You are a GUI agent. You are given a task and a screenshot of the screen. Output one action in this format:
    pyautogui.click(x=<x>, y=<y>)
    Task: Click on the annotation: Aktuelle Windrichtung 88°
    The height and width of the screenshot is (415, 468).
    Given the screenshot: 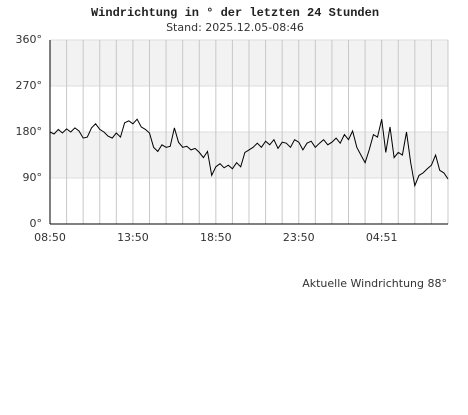 What is the action you would take?
    pyautogui.click(x=374, y=283)
    